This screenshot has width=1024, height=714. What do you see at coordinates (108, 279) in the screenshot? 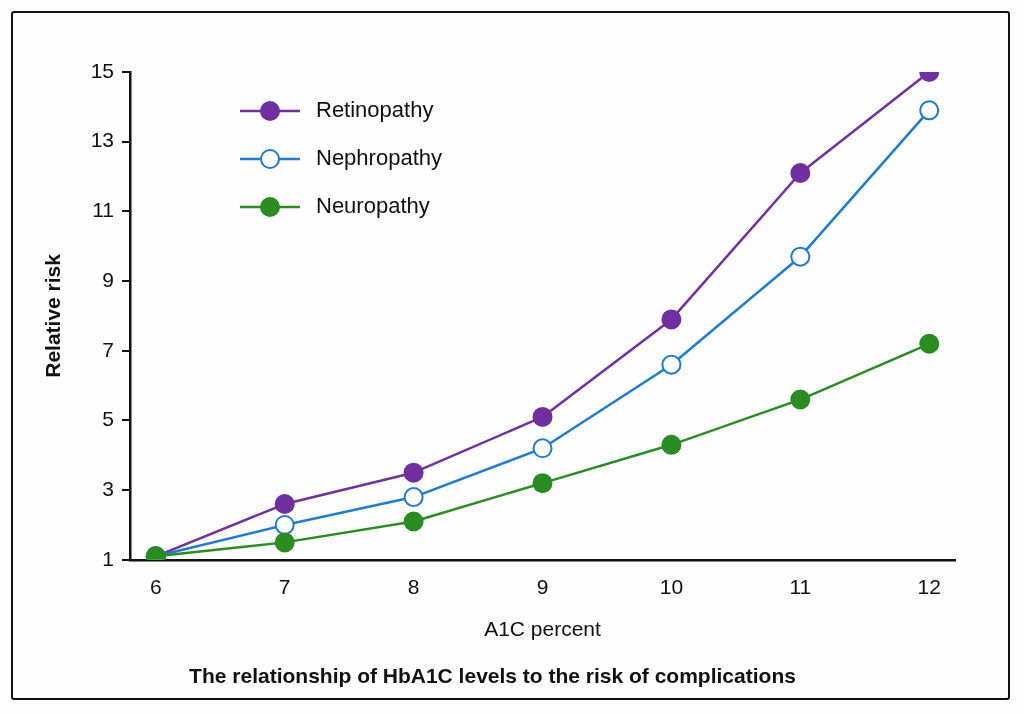
I see `y-tick-label: 9` at bounding box center [108, 279].